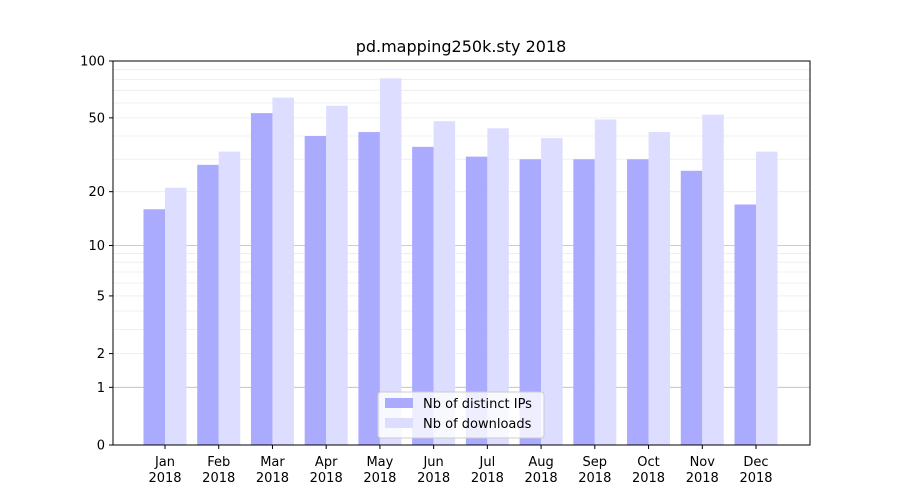 The image size is (900, 504). I want to click on x-tick-label: Aug, so click(540, 462).